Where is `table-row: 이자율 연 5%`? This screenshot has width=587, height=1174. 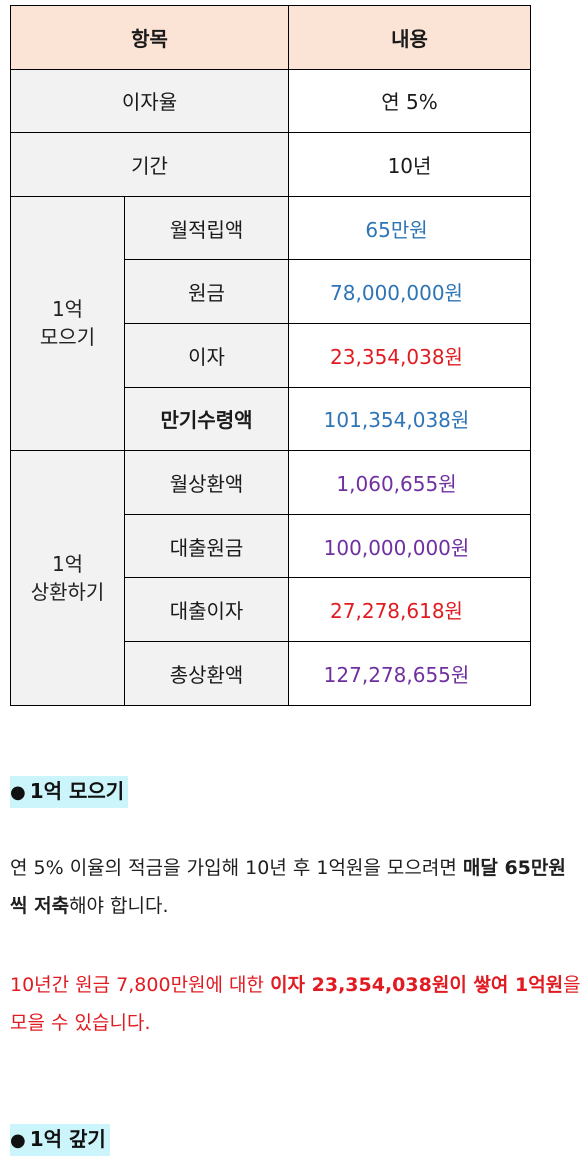
table-row: 이자율 연 5% is located at coordinates (270, 101).